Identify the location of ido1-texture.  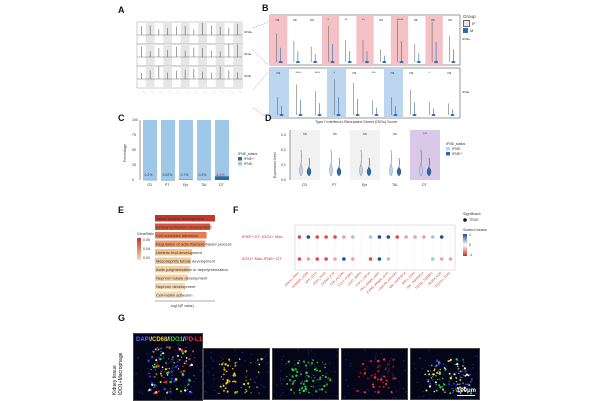
(305, 374).